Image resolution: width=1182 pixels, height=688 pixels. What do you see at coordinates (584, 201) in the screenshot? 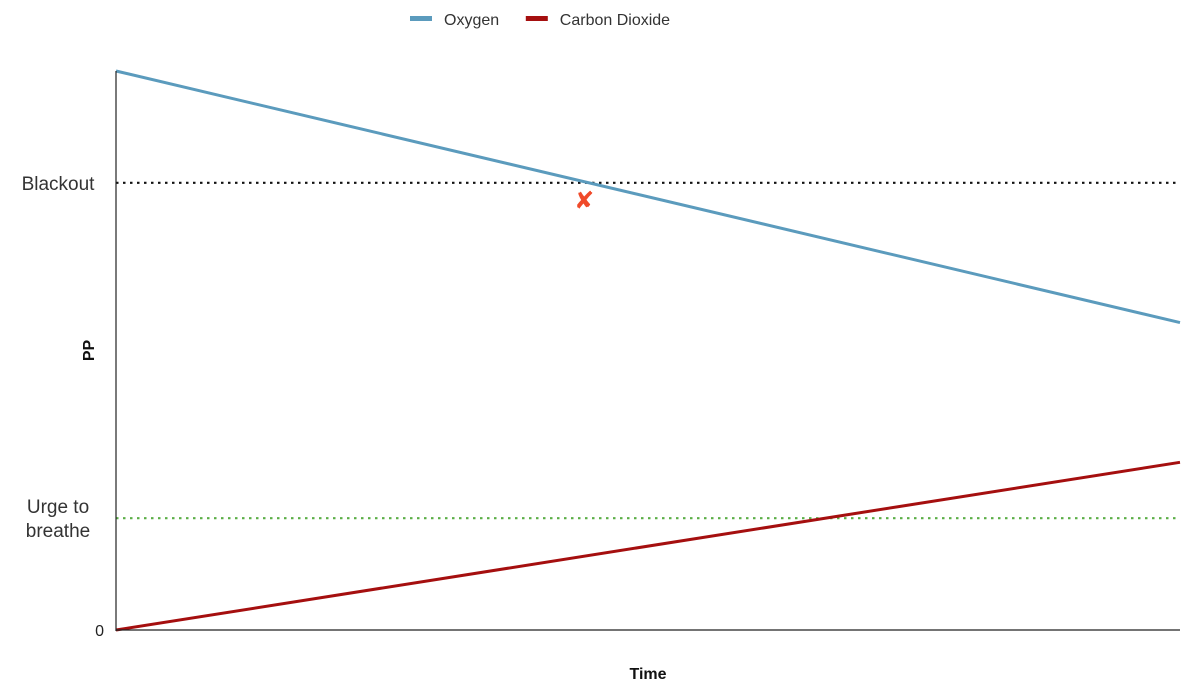
I see `blackout-marker-0: ✘` at bounding box center [584, 201].